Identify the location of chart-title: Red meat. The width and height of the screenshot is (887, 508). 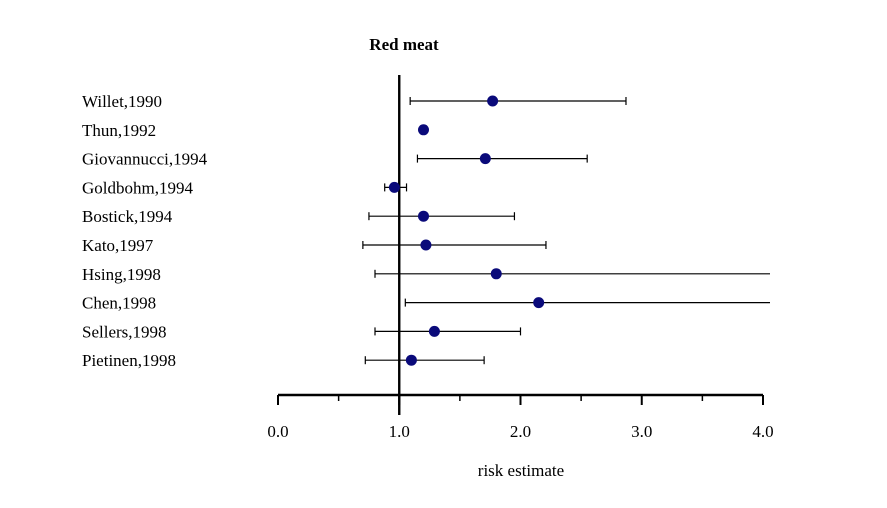
(404, 44).